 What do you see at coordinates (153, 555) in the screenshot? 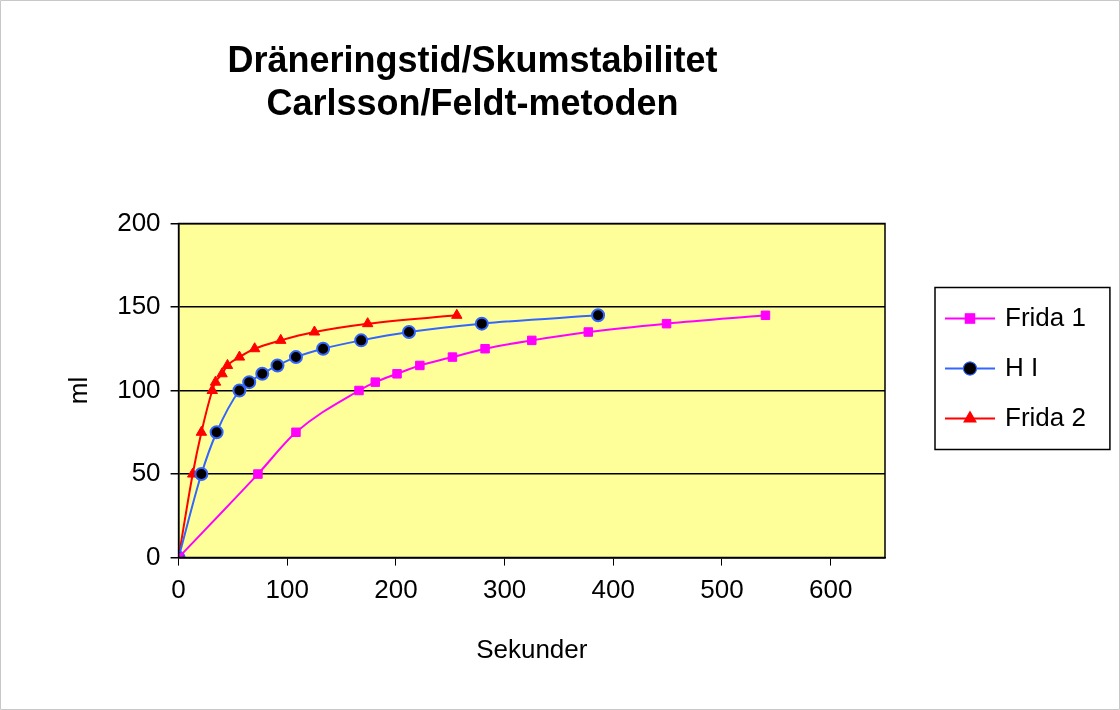
I see `y-tick-label: 0` at bounding box center [153, 555].